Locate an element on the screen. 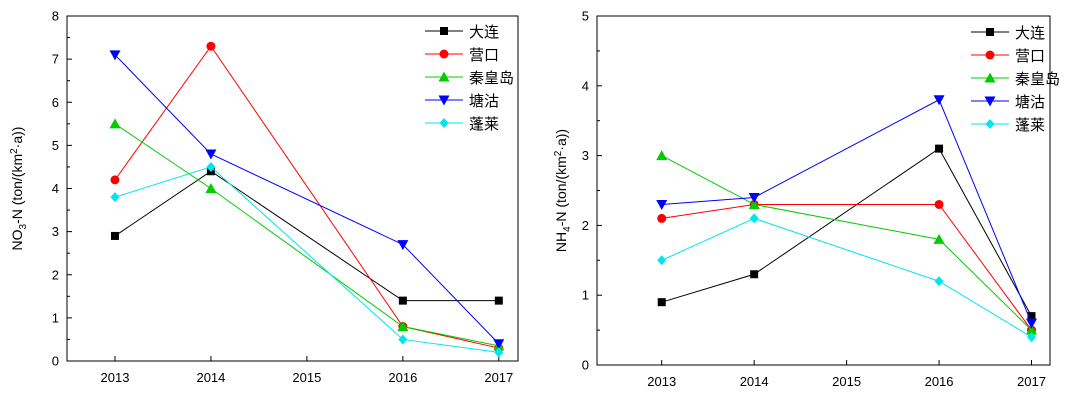  y-axis-label: NO3-N (ton/(km2·a)) is located at coordinates (19, 189).